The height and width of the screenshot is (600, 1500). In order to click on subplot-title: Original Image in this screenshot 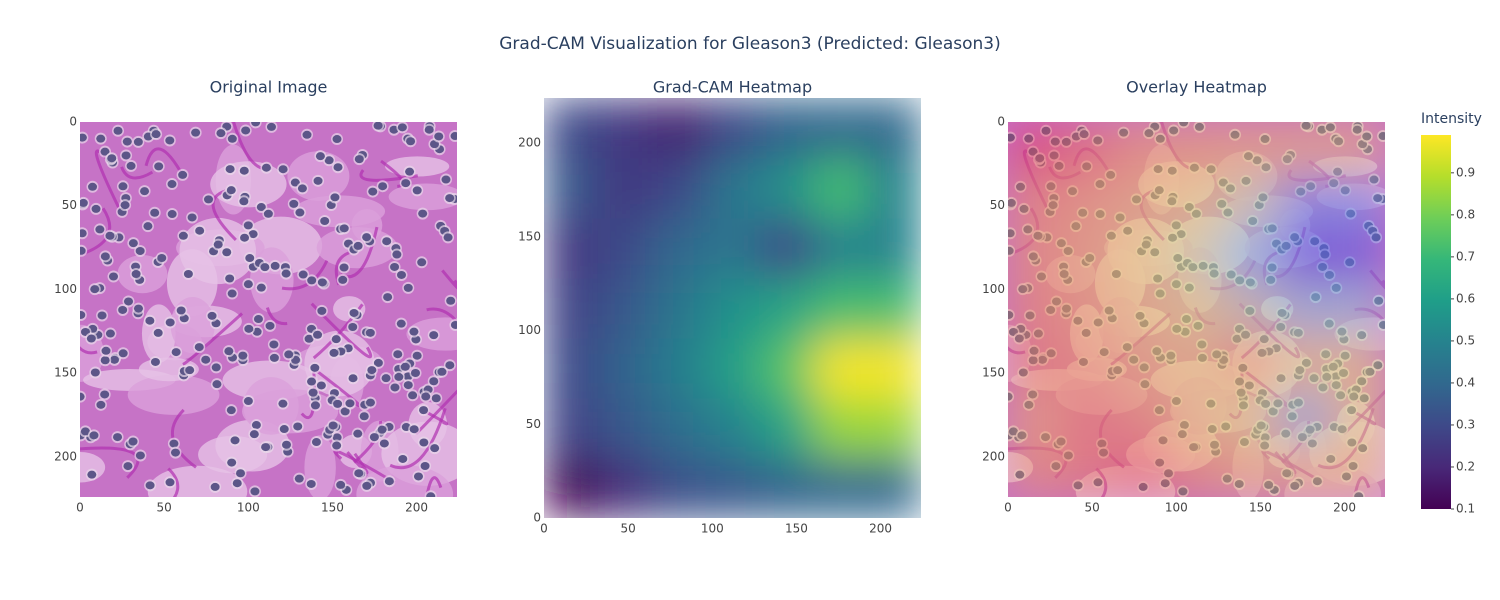, I will do `click(269, 87)`.